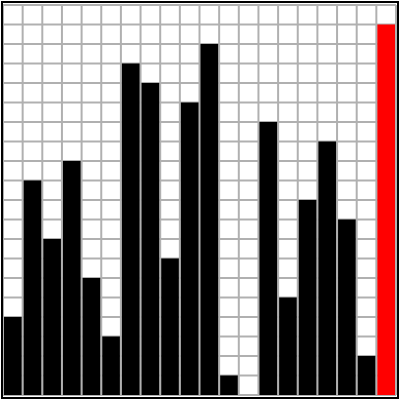 Image resolution: width=400 pixels, height=400 pixels. Describe the element at coordinates (386, 210) in the screenshot. I see `highlighted-bar` at that location.